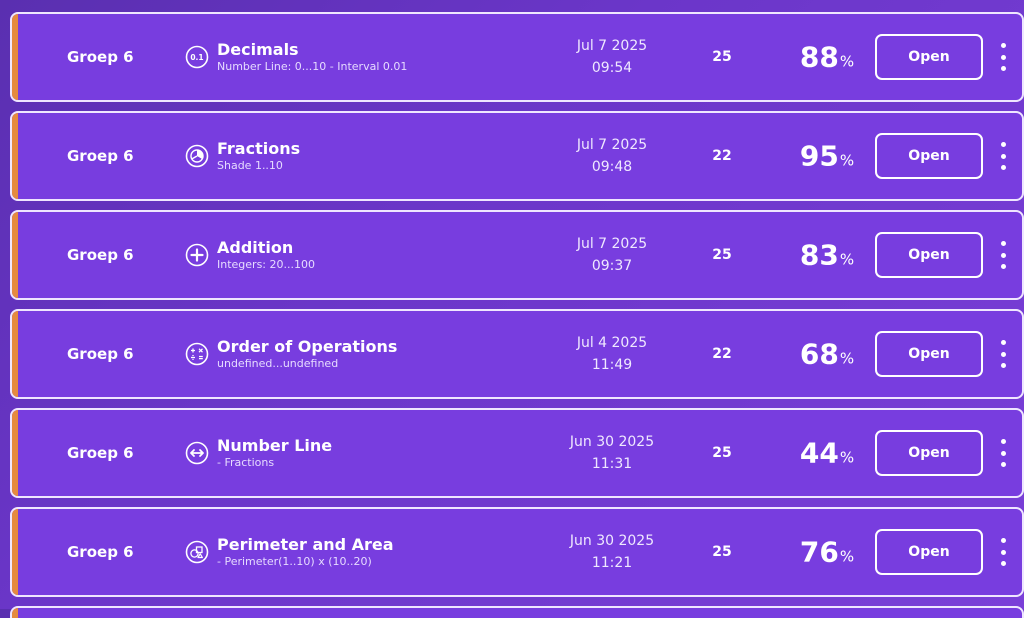  I want to click on assignment-time: 11:49, so click(612, 365).